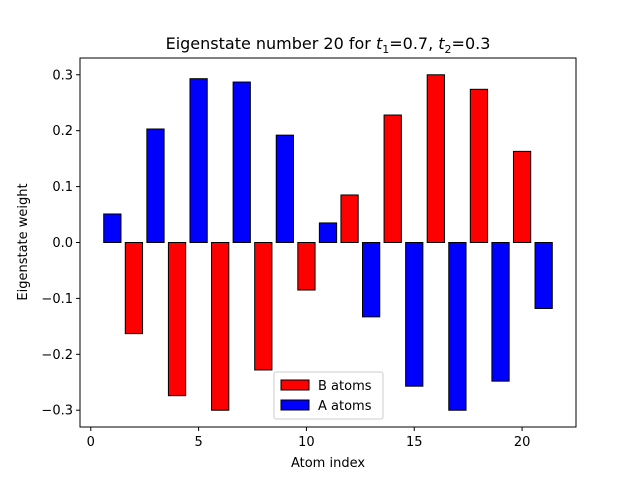 The height and width of the screenshot is (480, 640). Describe the element at coordinates (328, 463) in the screenshot. I see `x-axis-label: Atom index` at that location.